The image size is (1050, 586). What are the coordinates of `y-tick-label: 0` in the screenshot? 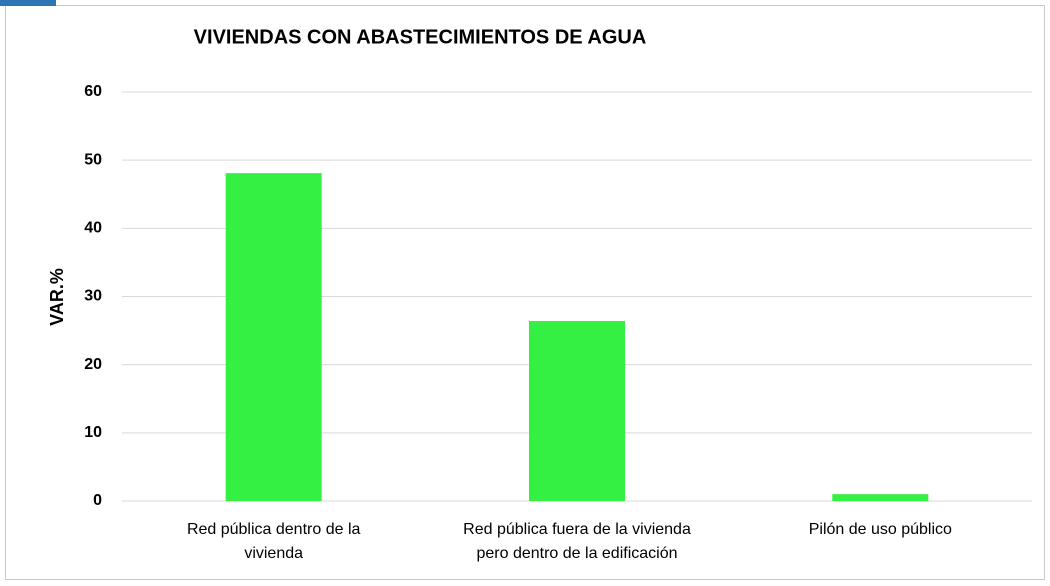 It's located at (97, 500).